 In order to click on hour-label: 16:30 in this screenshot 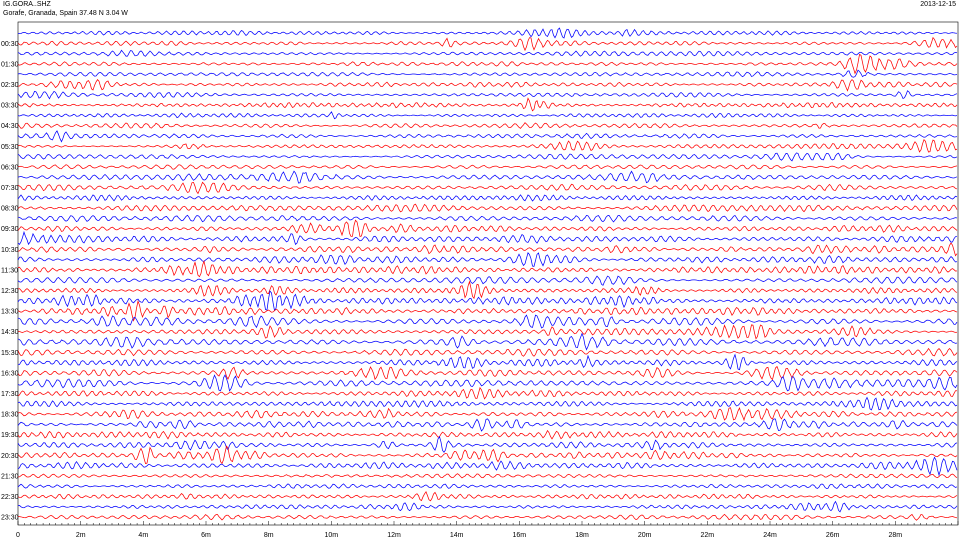, I will do `click(10, 373)`.